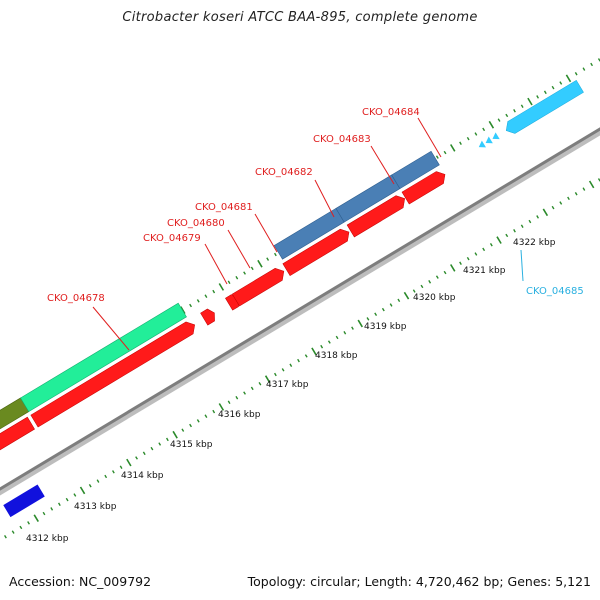 The height and width of the screenshot is (600, 600). What do you see at coordinates (555, 291) in the screenshot?
I see `gene-label-cko-04685: CKO_04685` at bounding box center [555, 291].